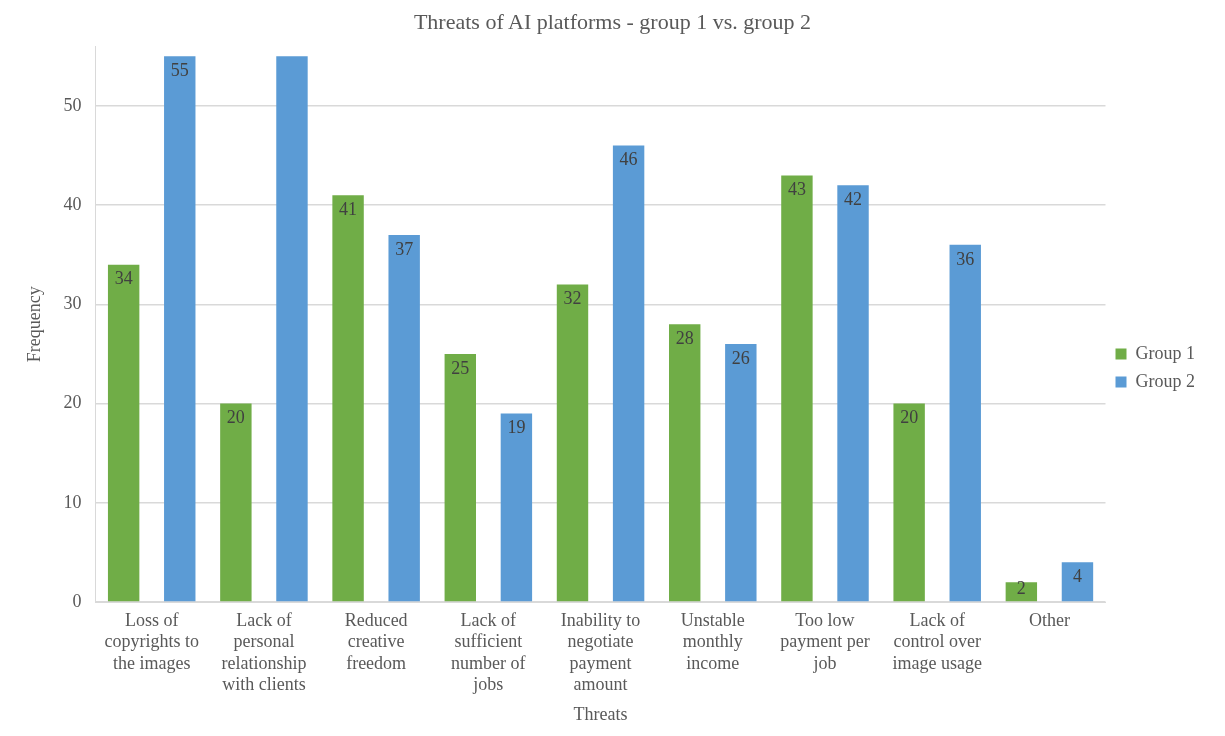  What do you see at coordinates (1165, 380) in the screenshot?
I see `legend-label: Group 2` at bounding box center [1165, 380].